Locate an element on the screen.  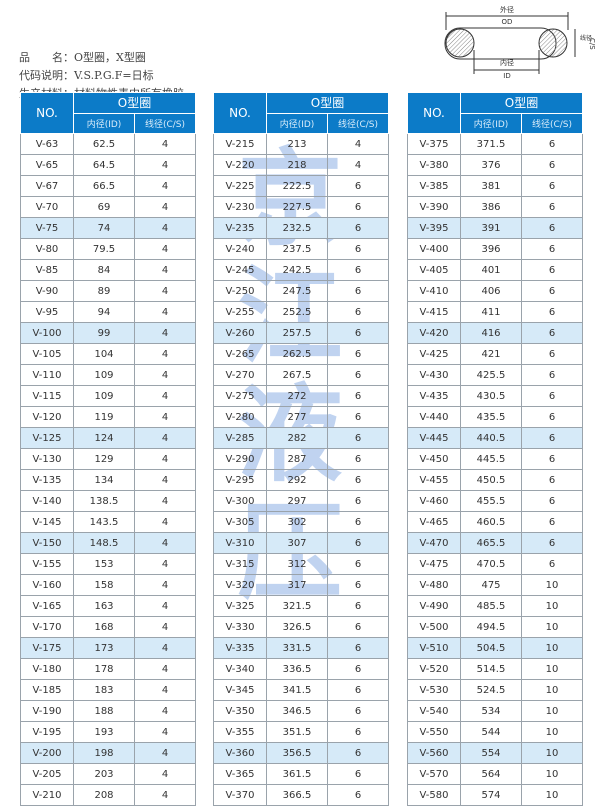
table-row: V-70 69 4 is located at coordinates (108, 207).